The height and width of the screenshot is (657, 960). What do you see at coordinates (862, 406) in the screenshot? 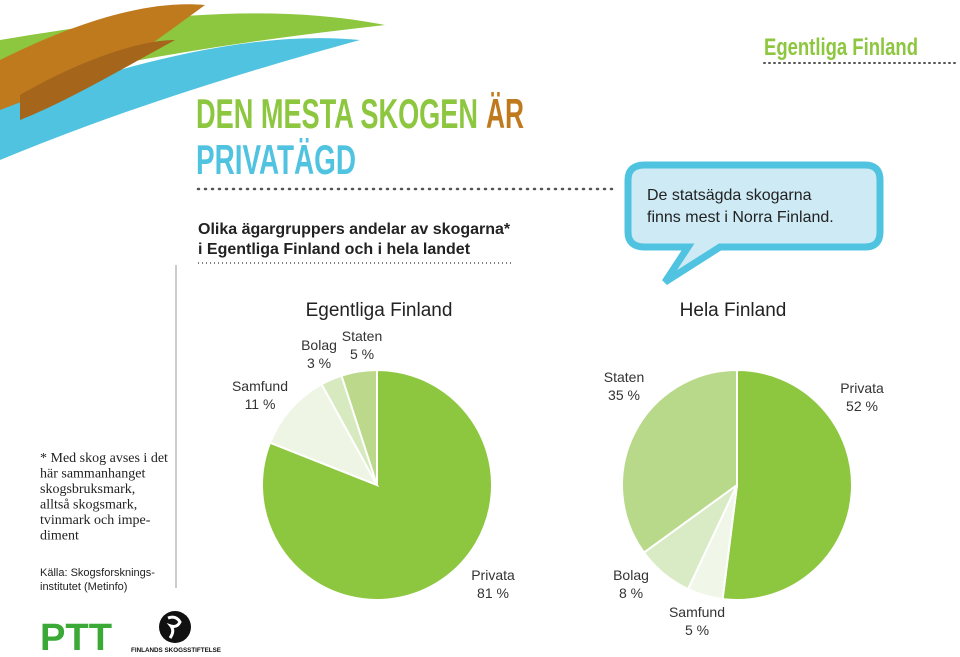
I see `slice-value-label: 52 %` at bounding box center [862, 406].